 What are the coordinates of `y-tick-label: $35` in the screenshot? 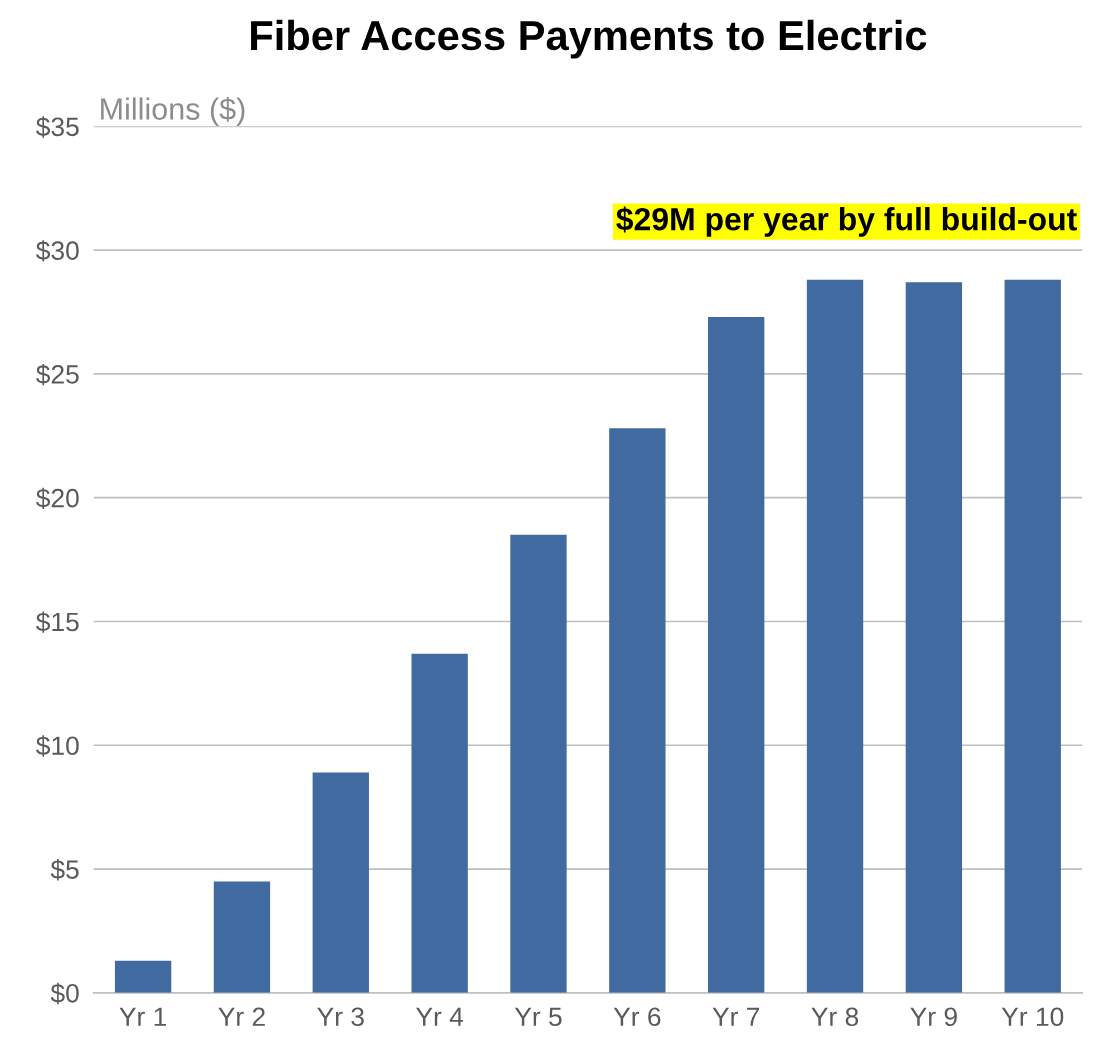 It's located at (57, 127).